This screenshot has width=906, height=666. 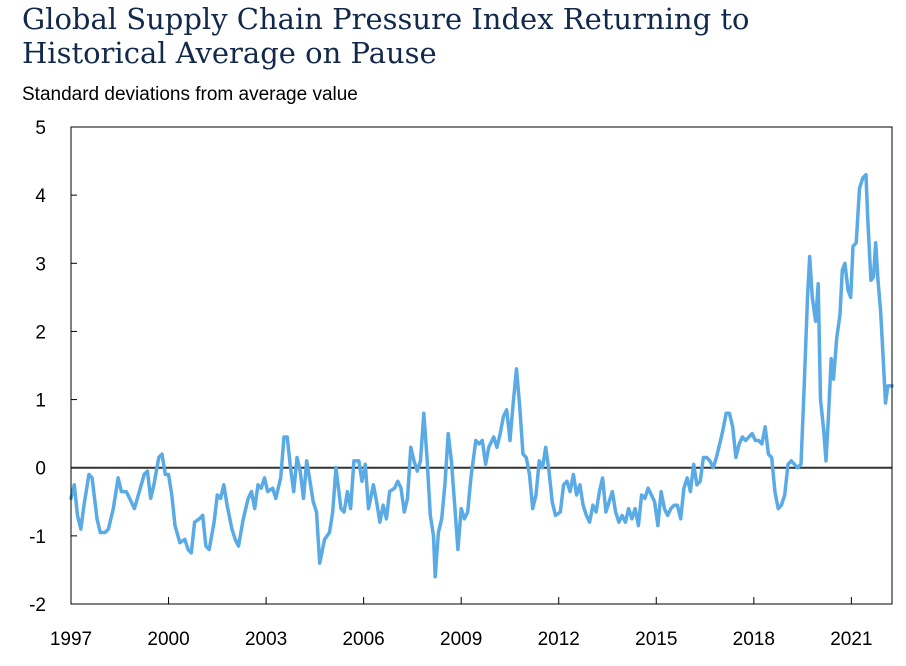 What do you see at coordinates (363, 639) in the screenshot?
I see `x-tick-label: 2006` at bounding box center [363, 639].